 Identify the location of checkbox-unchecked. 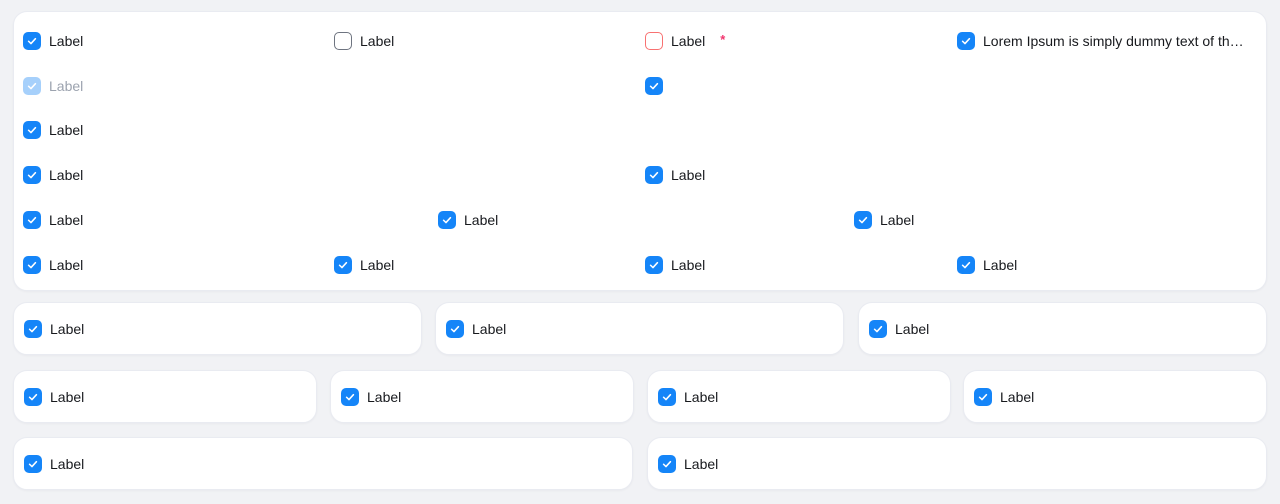
(343, 41).